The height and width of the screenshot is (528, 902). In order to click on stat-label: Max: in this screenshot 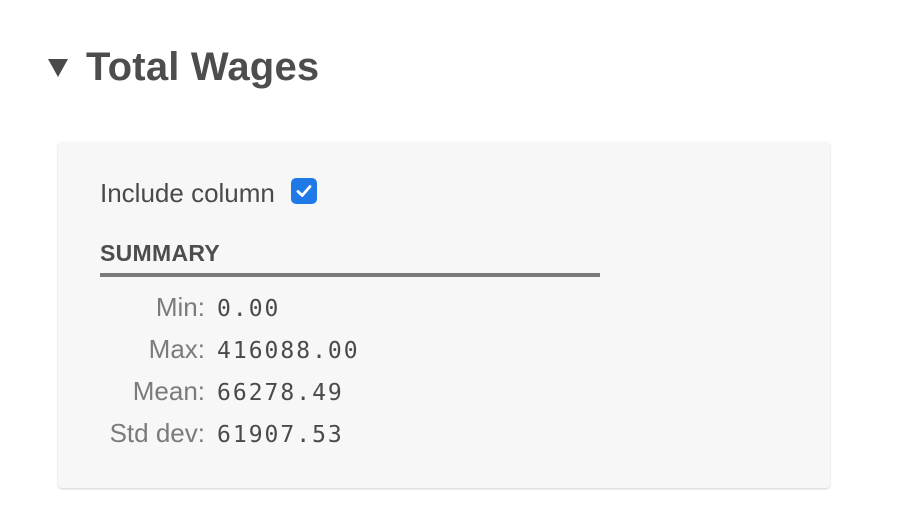, I will do `click(176, 349)`.